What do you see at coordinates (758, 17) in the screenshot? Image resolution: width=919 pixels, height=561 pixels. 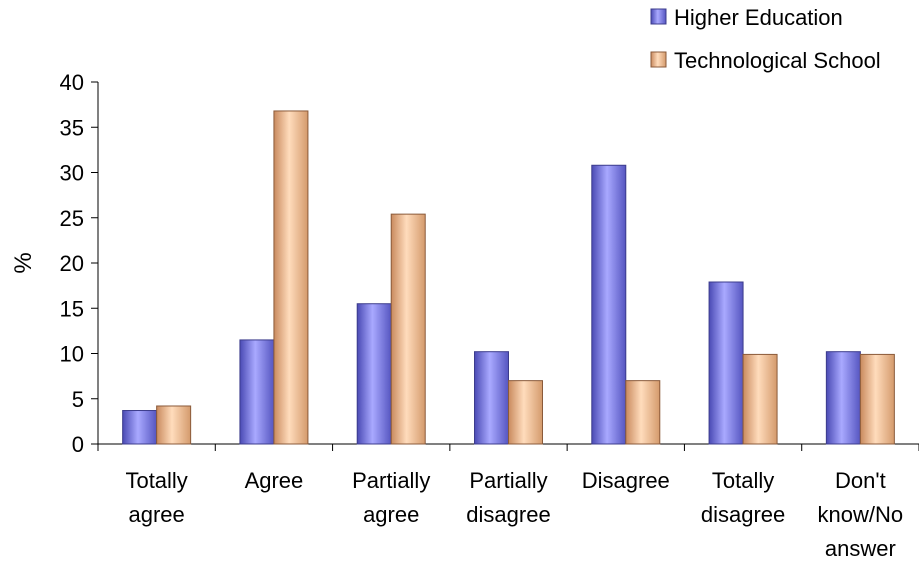 I see `legend-label: Higher Education` at bounding box center [758, 17].